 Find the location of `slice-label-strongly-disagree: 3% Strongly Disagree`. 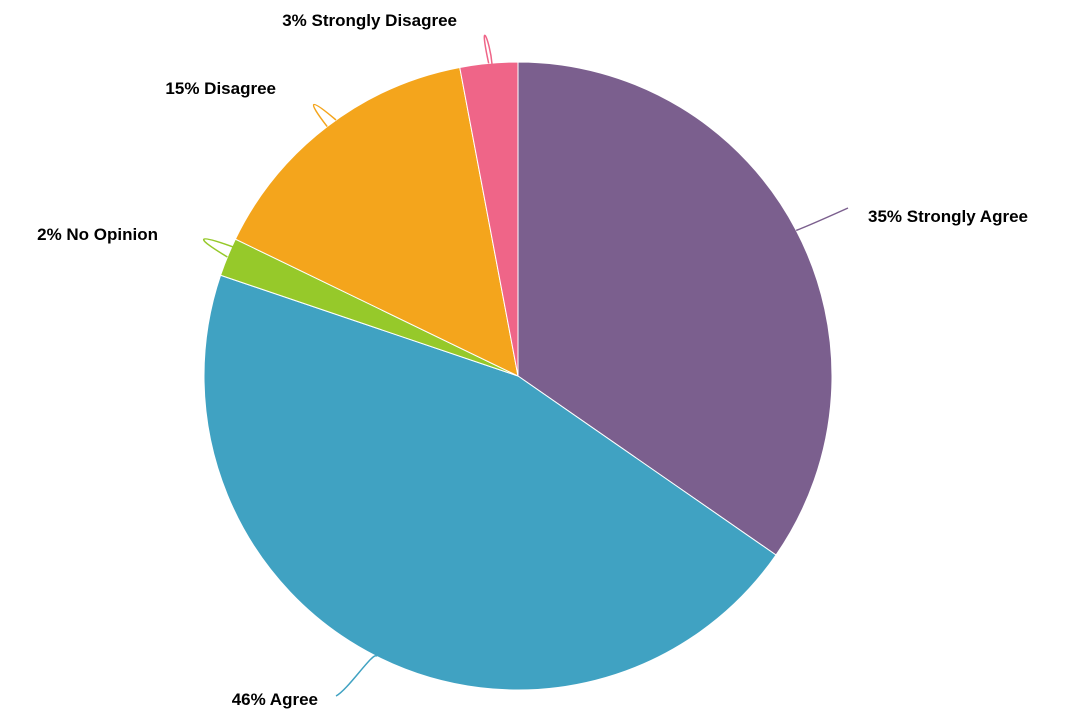

slice-label-strongly-disagree: 3% Strongly Disagree is located at coordinates (369, 20).